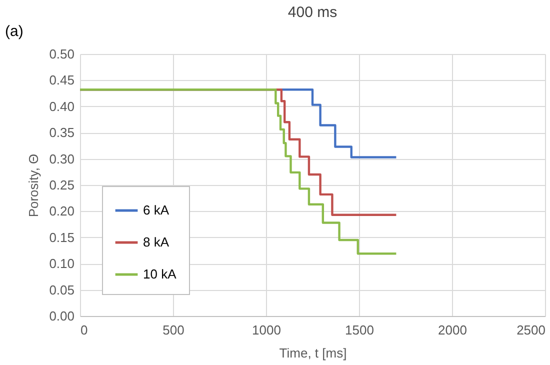 This screenshot has width=550, height=365. What do you see at coordinates (61, 106) in the screenshot?
I see `y-tick-label: 0.40` at bounding box center [61, 106].